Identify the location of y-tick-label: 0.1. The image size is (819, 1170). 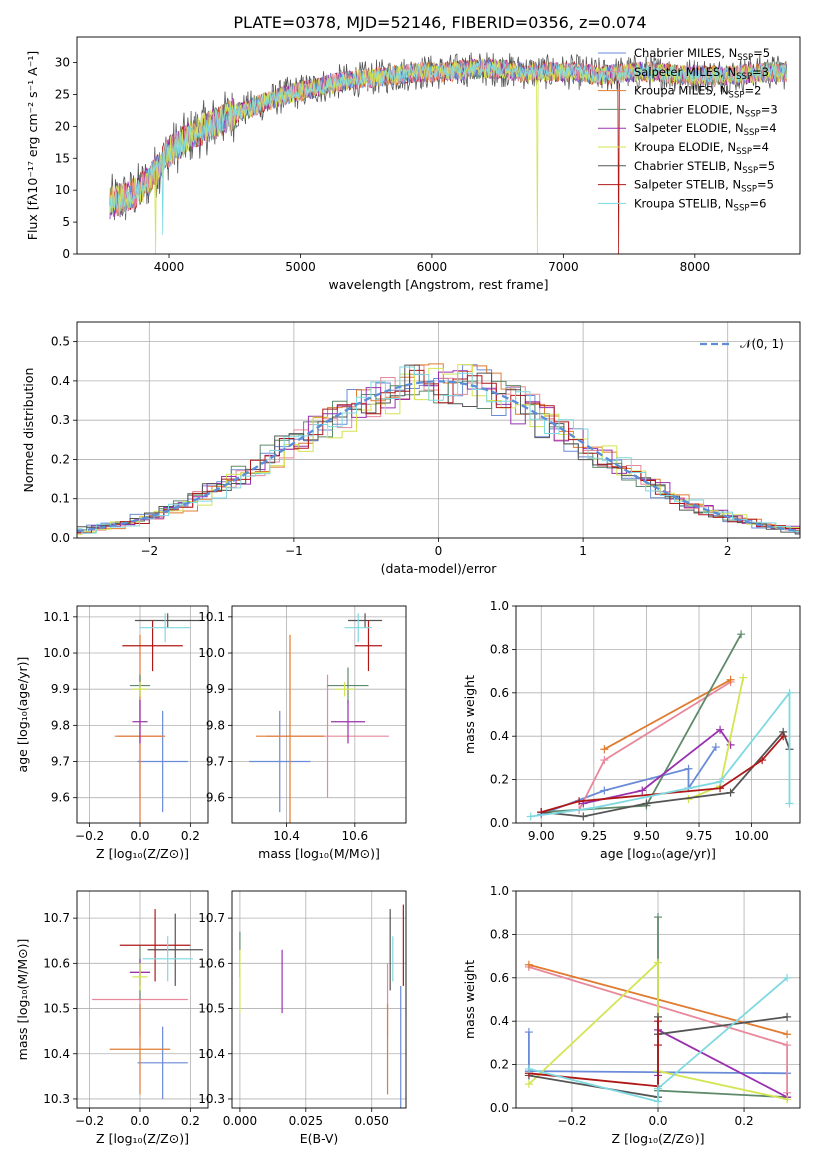
(60, 499).